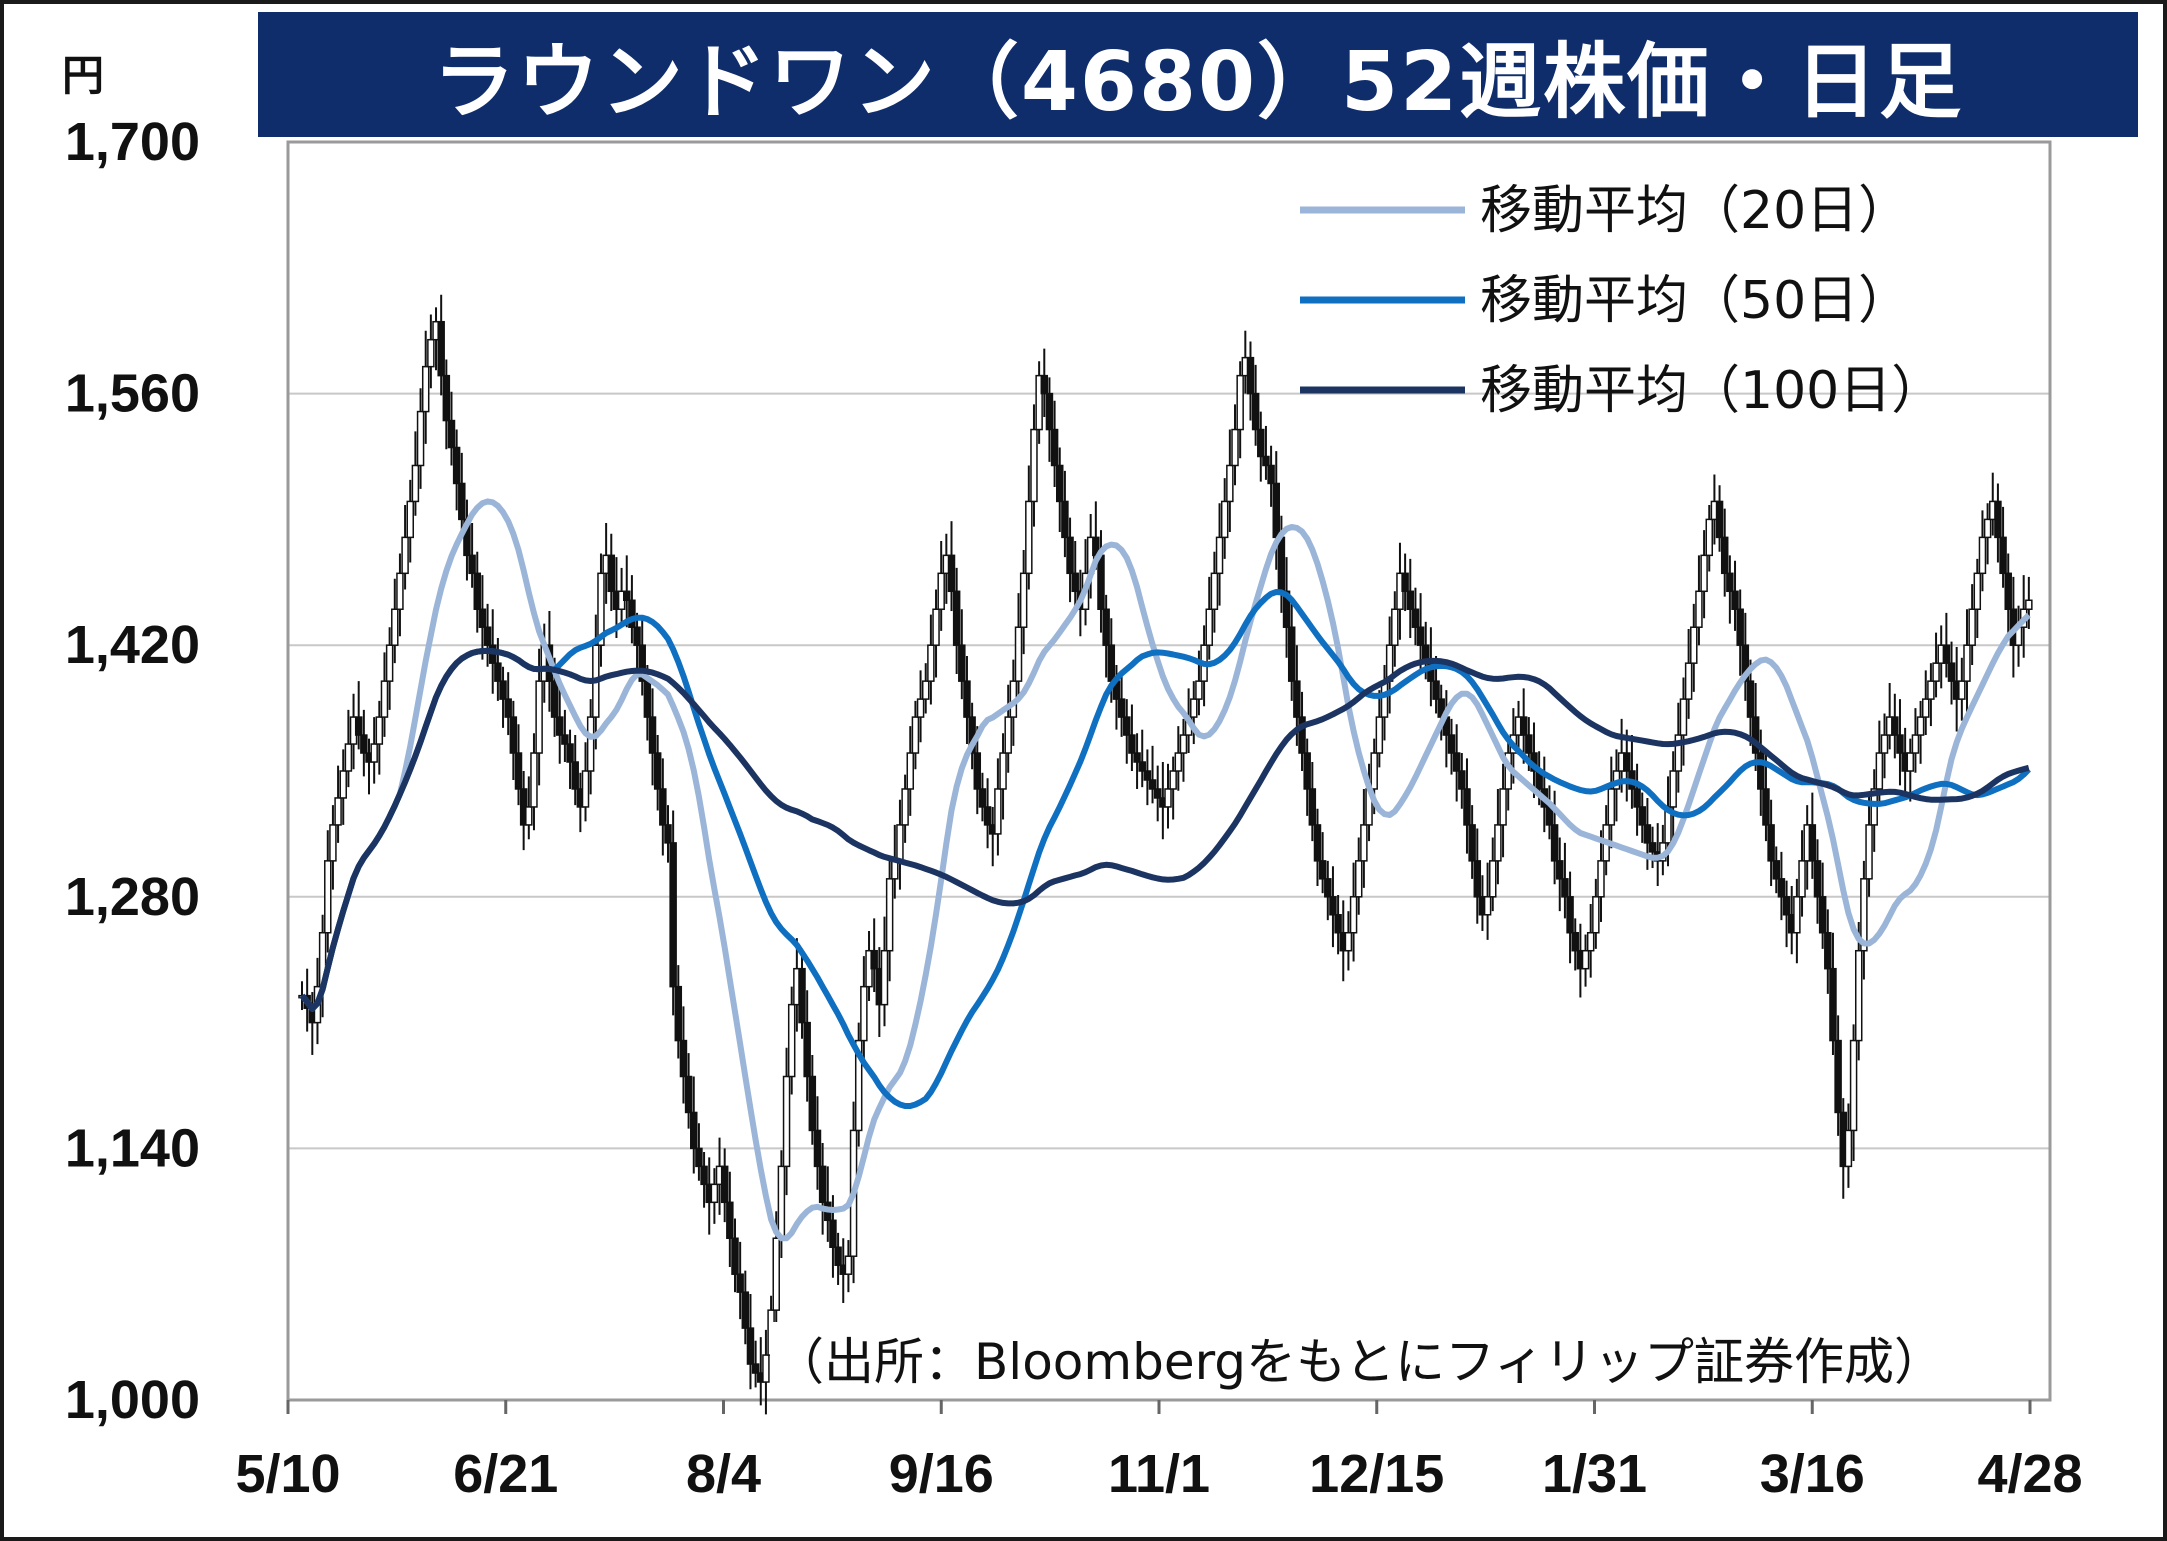 The image size is (2167, 1541). Describe the element at coordinates (132, 771) in the screenshot. I see `y-axis-ticks: 1,700 1,560 1,420 1,280 1,140 1,000` at that location.